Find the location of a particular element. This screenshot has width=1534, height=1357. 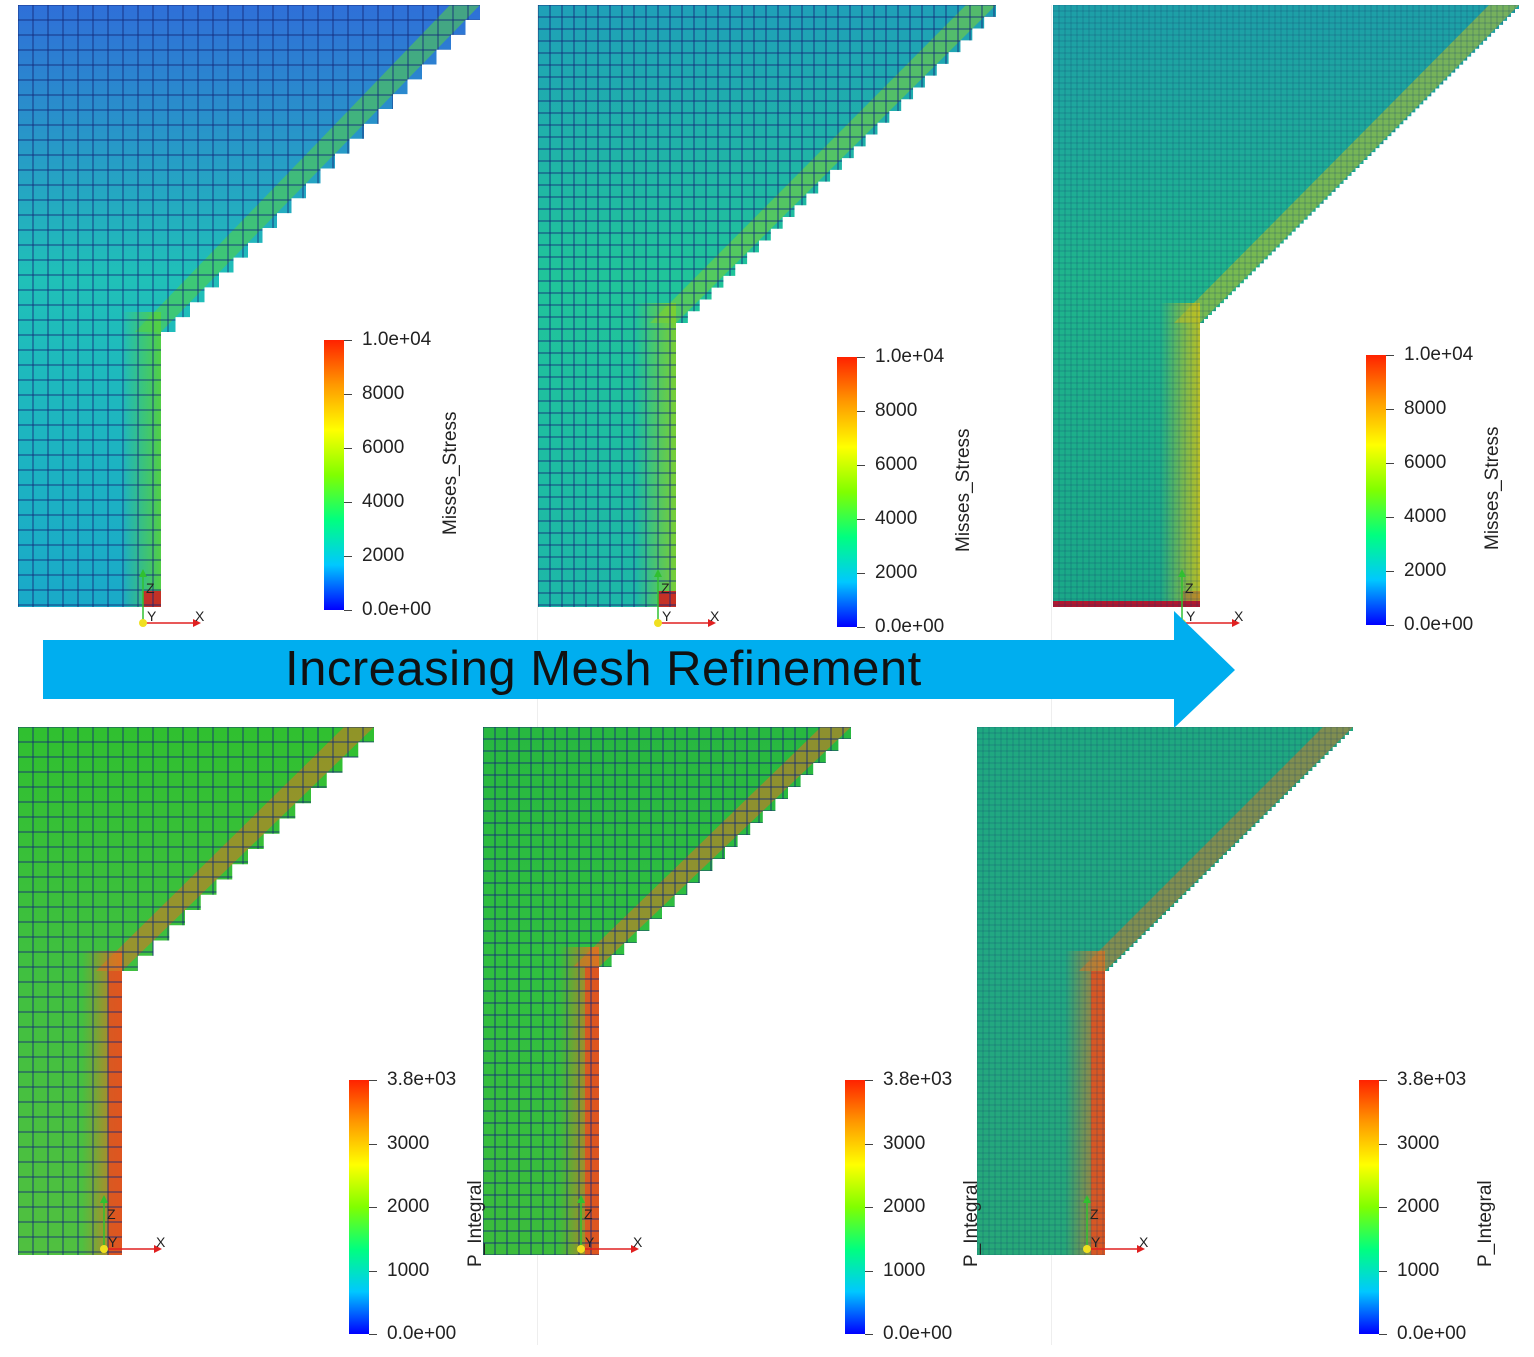

colorbar-fine-pintegral: 3.8e+03 3000 2000 1000 0.0e+00 P_Integral is located at coordinates (1427, 1206).